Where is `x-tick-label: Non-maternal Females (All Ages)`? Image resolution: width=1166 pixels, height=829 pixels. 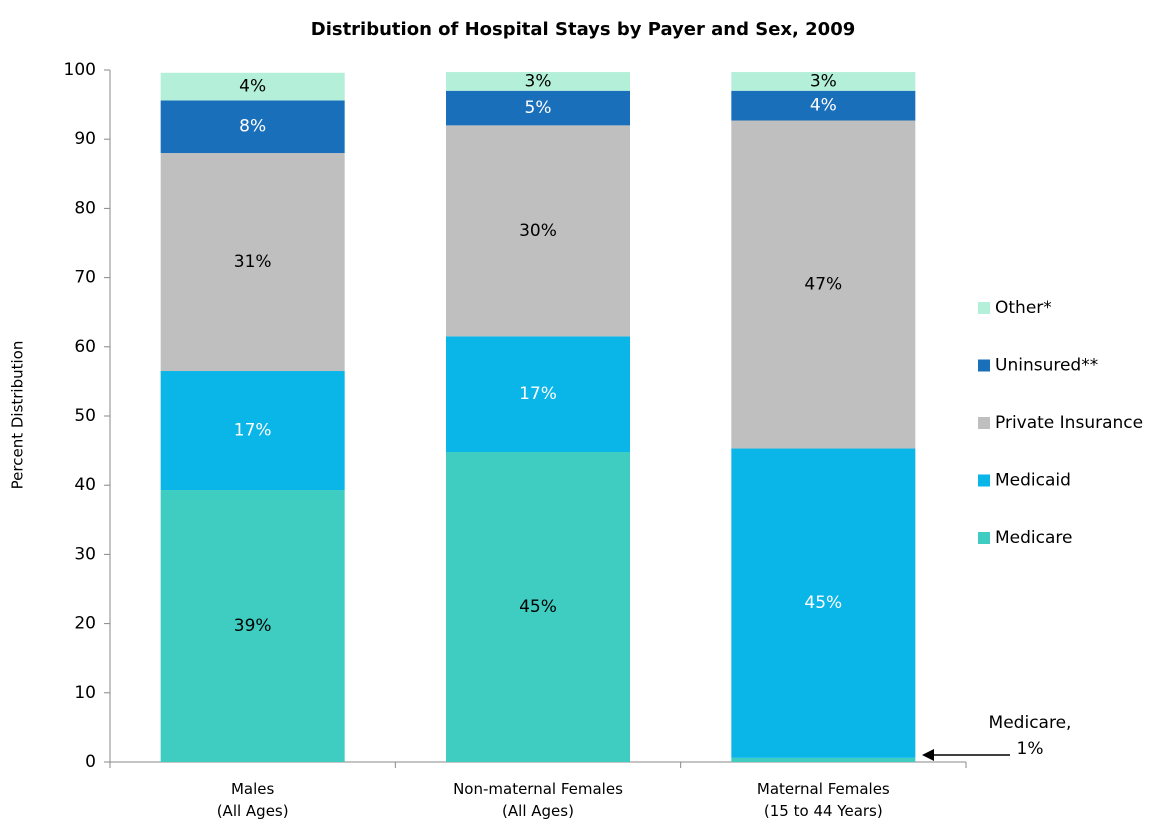 x-tick-label: Non-maternal Females (All Ages) is located at coordinates (538, 800).